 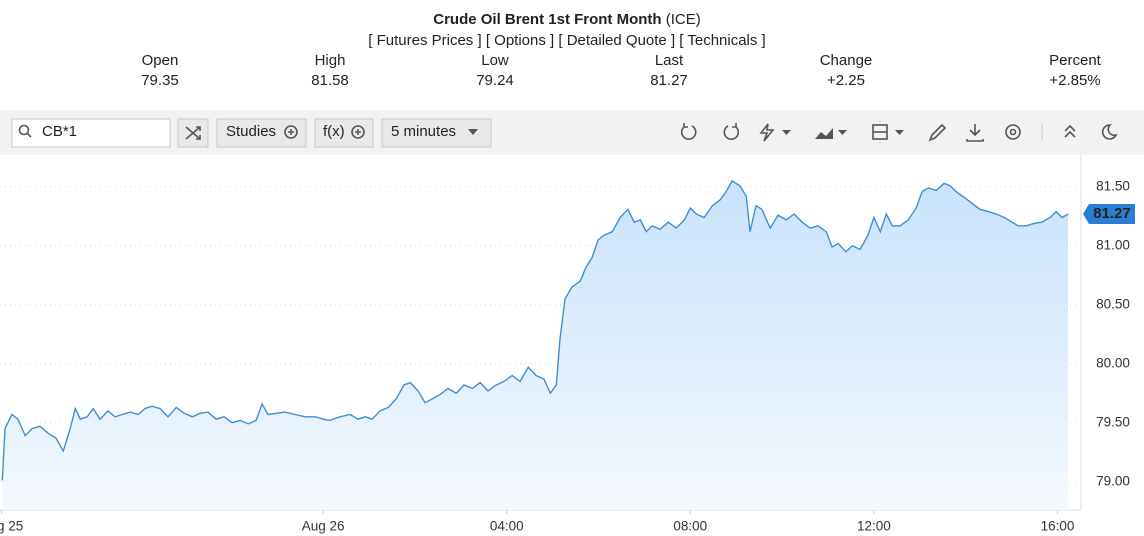 What do you see at coordinates (846, 80) in the screenshot?
I see `stat-value: +2.25` at bounding box center [846, 80].